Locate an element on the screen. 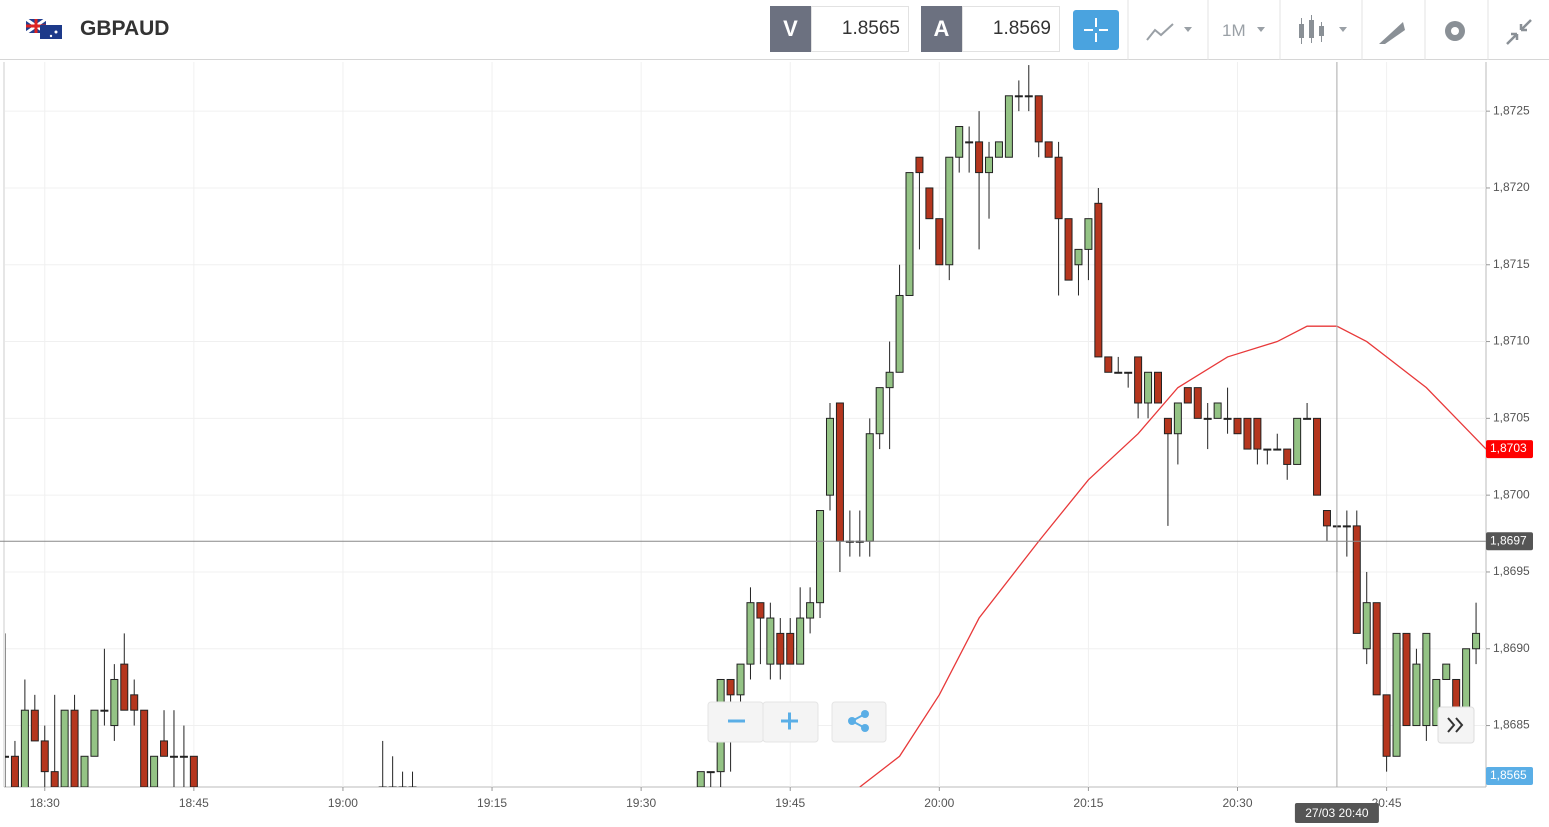 Image resolution: width=1549 pixels, height=827 pixels. candle-icon is located at coordinates (1311, 29).